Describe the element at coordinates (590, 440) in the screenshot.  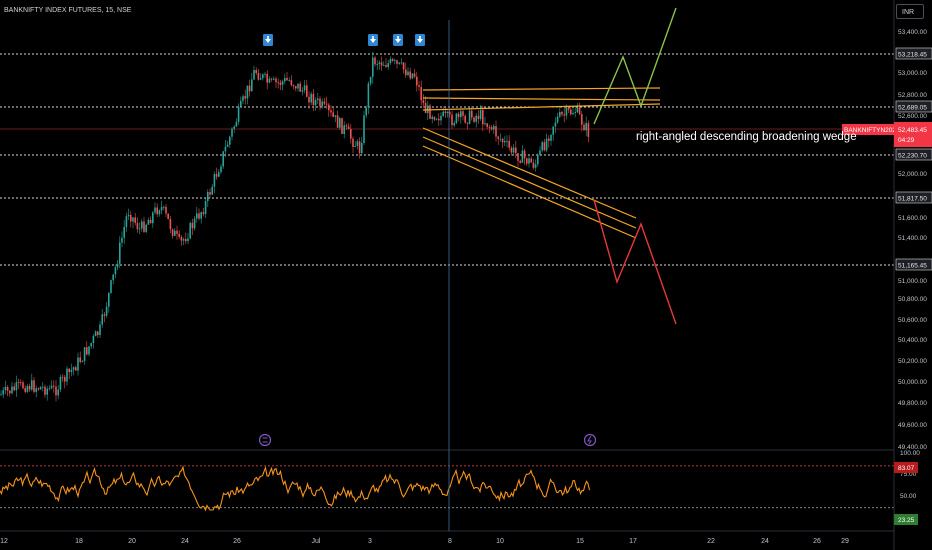
I see `lightning-icon` at that location.